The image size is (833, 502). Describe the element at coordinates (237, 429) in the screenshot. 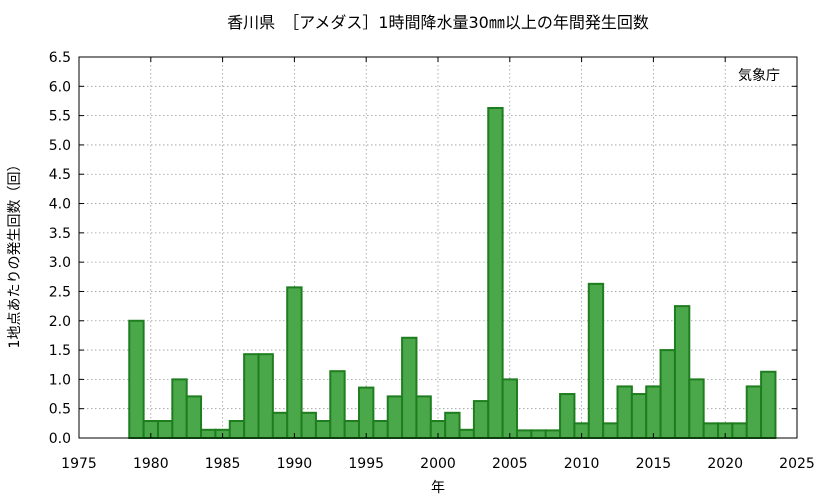

I see `bar-1986` at that location.